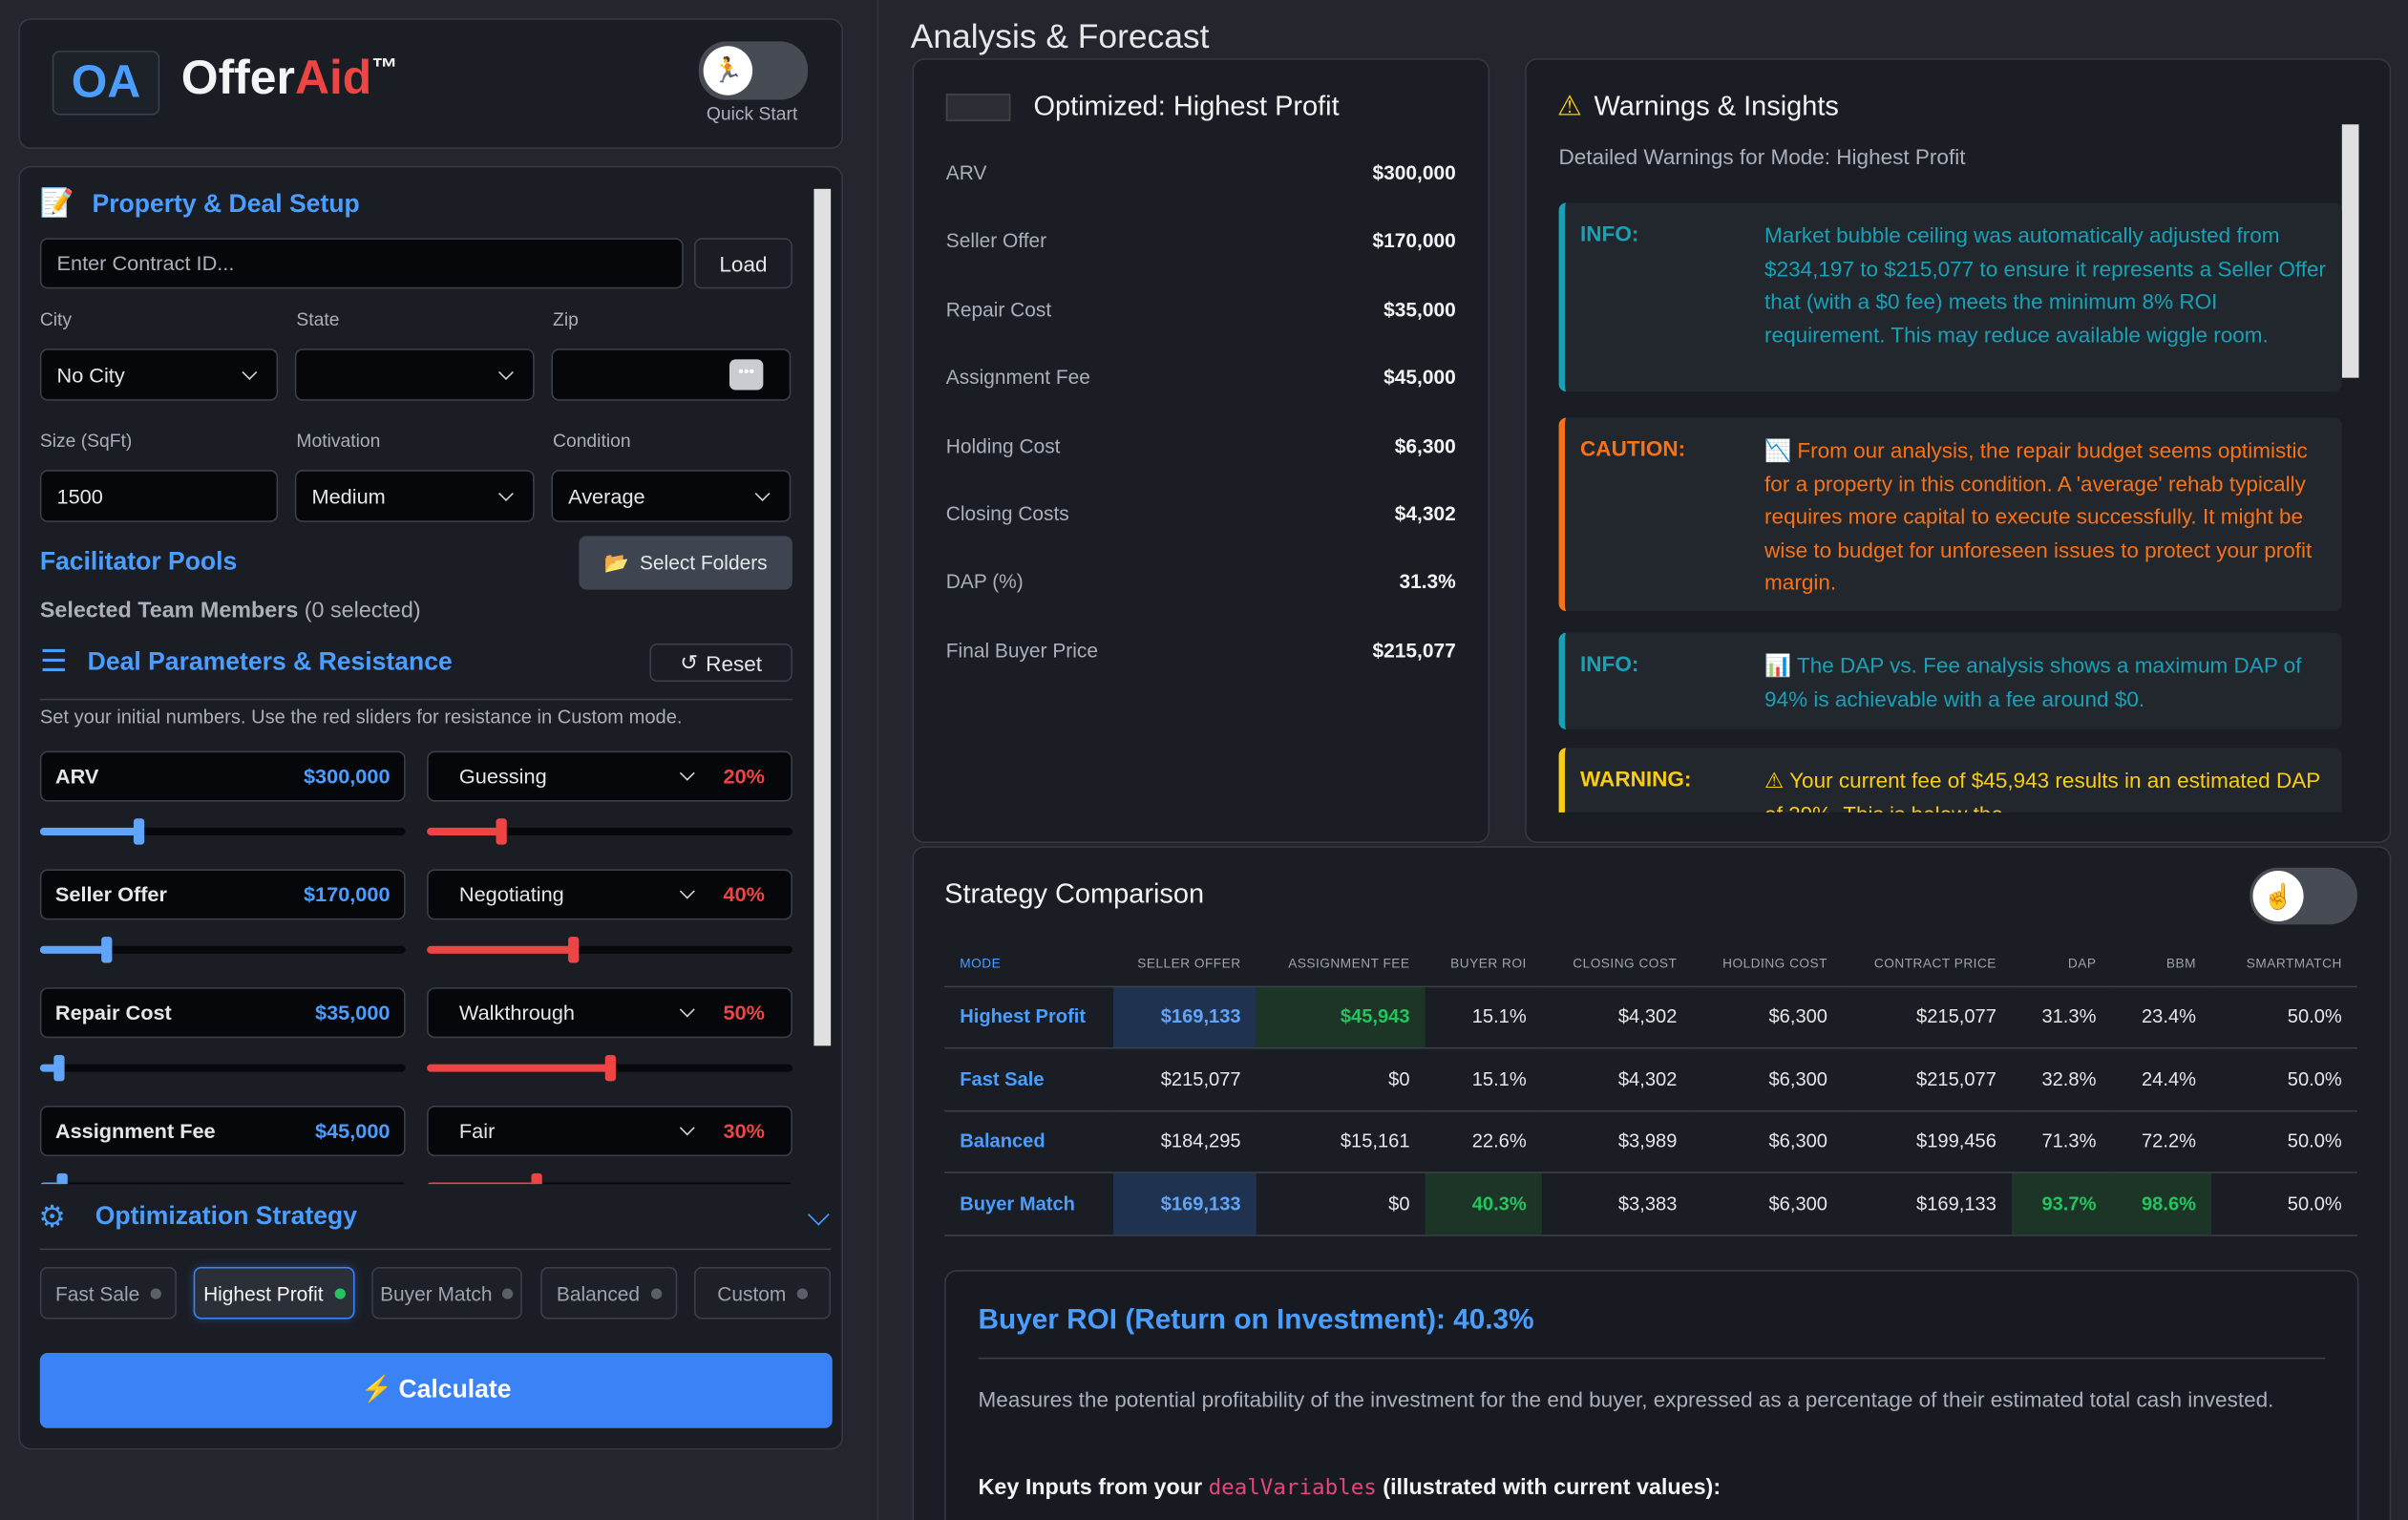  I want to click on metric-label: Repair Cost, so click(998, 309).